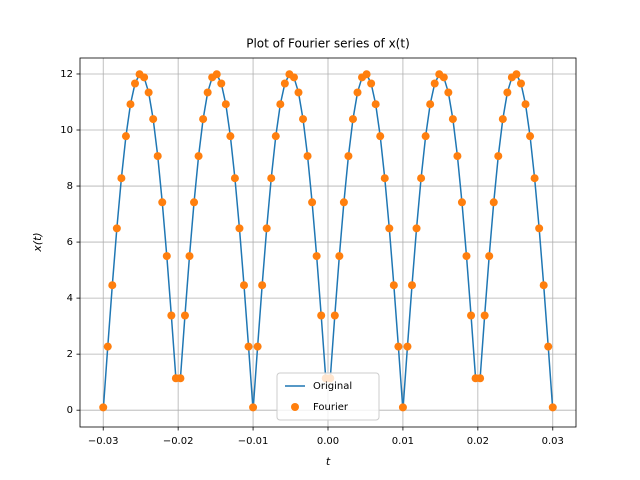 The width and height of the screenshot is (640, 480). Describe the element at coordinates (328, 441) in the screenshot. I see `x-tick-label: 0.00` at that location.